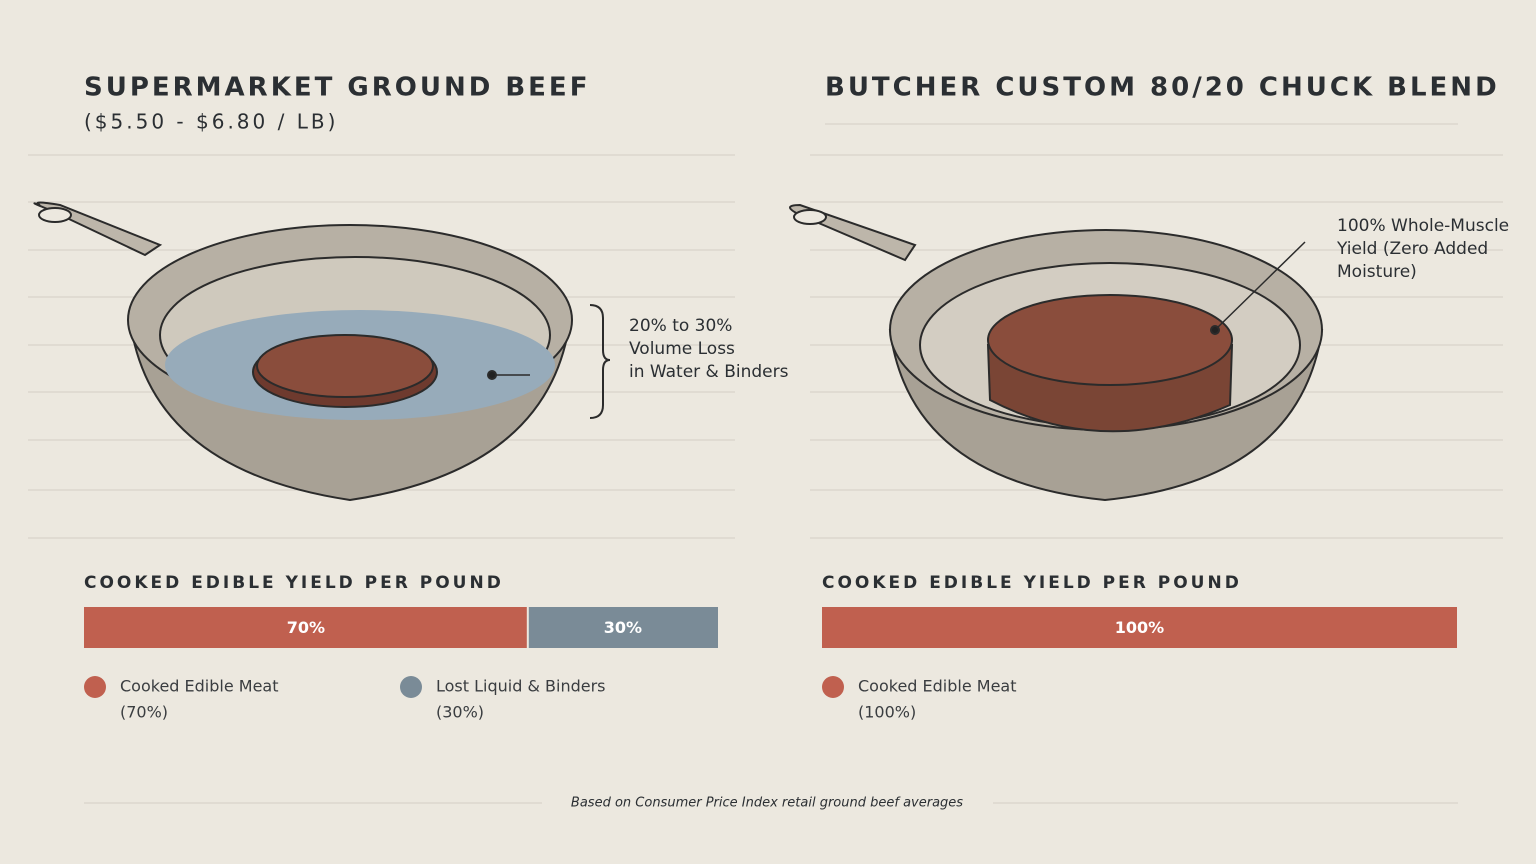  I want to click on value-label: 100%, so click(1139, 627).